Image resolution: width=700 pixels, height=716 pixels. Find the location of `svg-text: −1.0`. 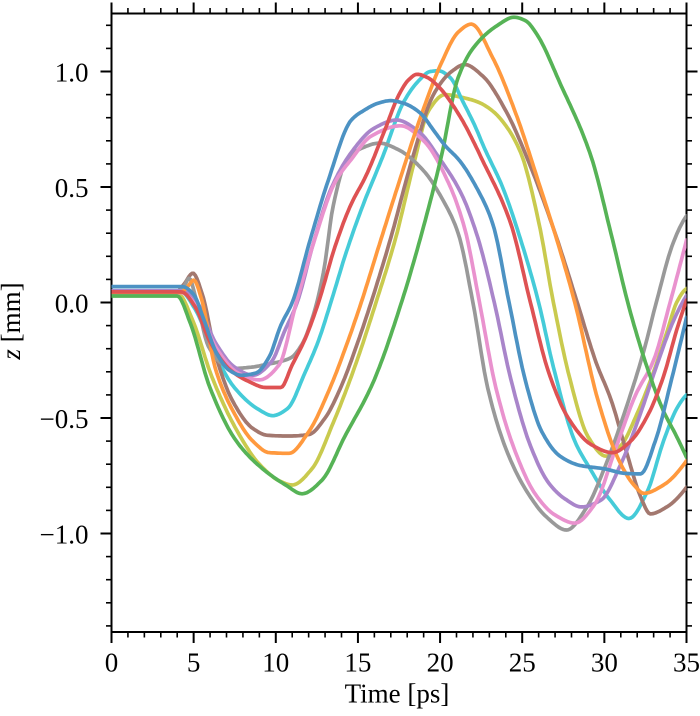

svg-text: −1.0 is located at coordinates (64, 535).